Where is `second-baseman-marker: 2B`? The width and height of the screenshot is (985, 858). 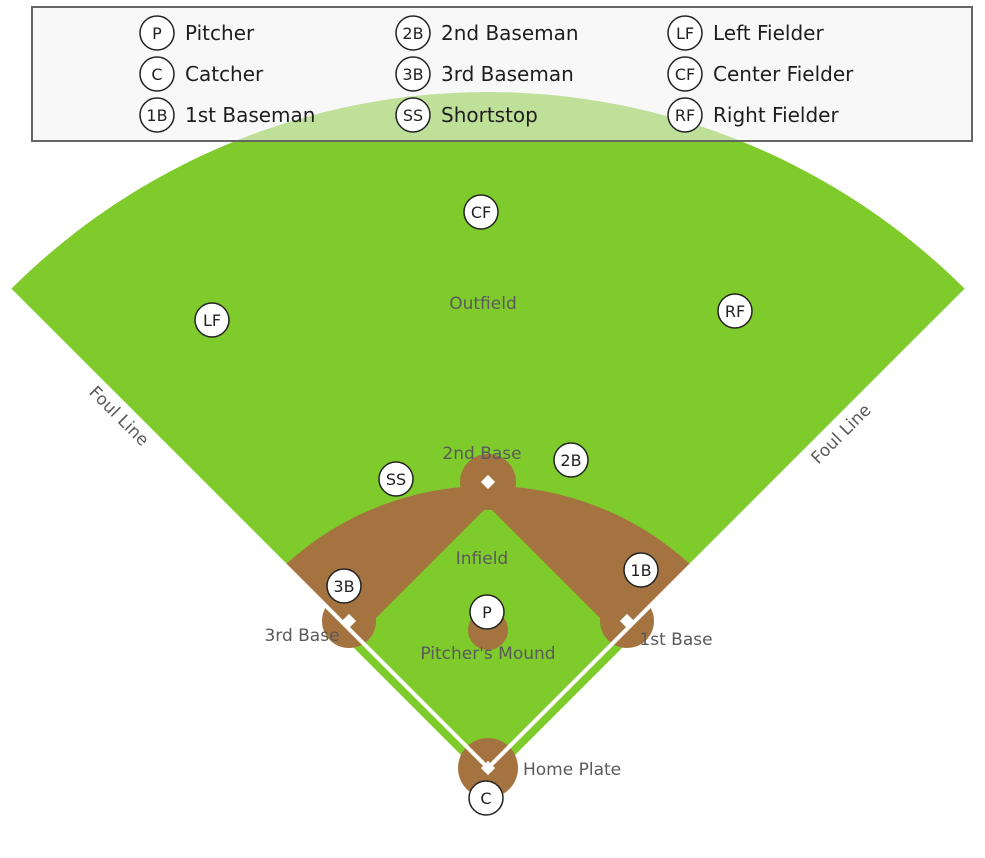
second-baseman-marker: 2B is located at coordinates (571, 460).